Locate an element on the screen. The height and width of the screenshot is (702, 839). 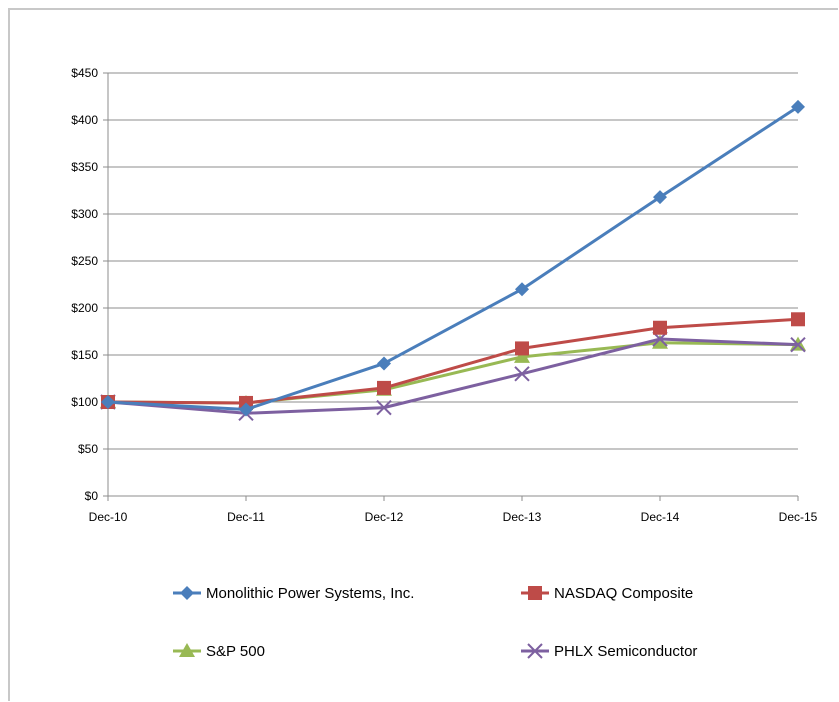
x-tick-label: Dec-13 is located at coordinates (522, 517).